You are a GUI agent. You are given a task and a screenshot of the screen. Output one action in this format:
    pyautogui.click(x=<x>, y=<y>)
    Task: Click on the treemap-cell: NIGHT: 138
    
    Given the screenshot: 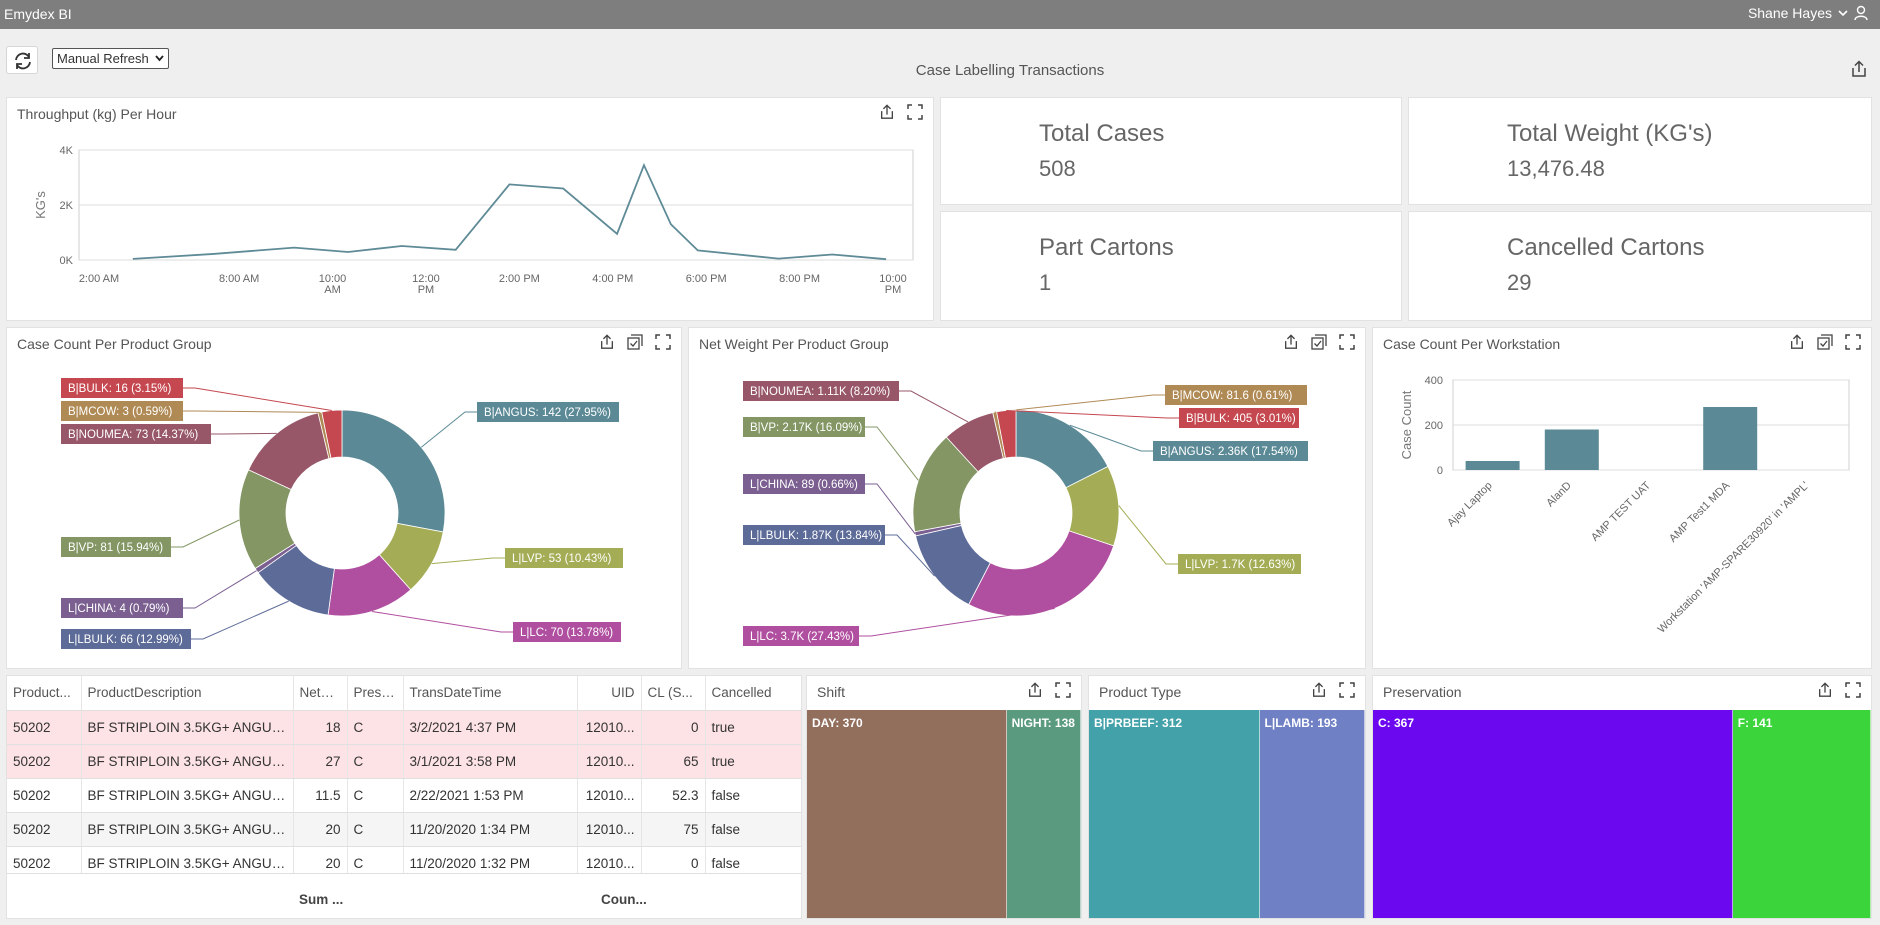 What is the action you would take?
    pyautogui.click(x=1043, y=814)
    